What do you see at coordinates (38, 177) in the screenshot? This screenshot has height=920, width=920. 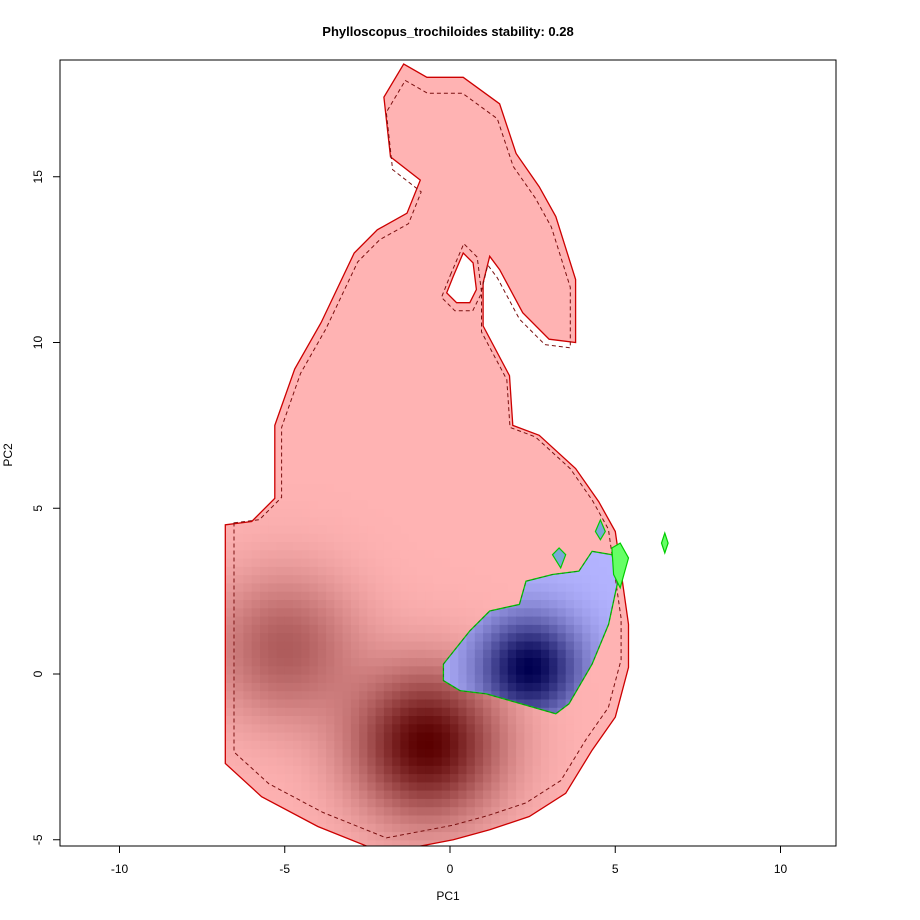 I see `y-tick-label: 15` at bounding box center [38, 177].